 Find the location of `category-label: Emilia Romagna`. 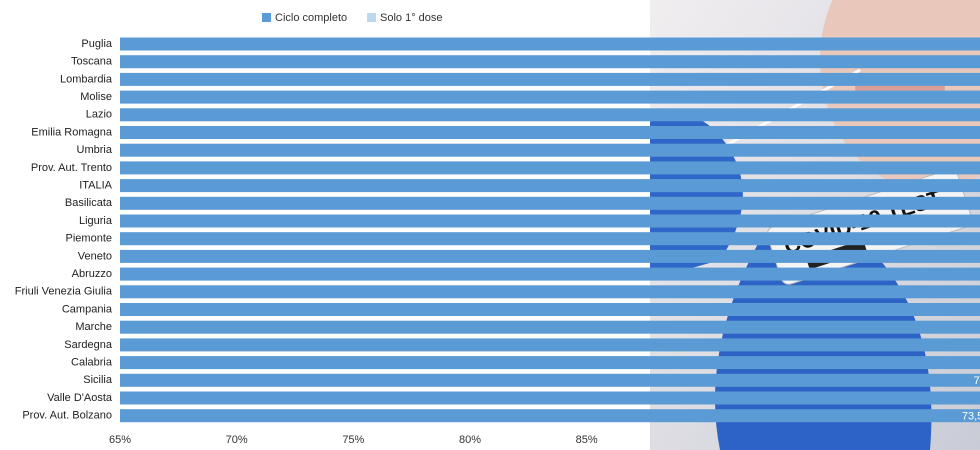

category-label: Emilia Romagna is located at coordinates (72, 132).